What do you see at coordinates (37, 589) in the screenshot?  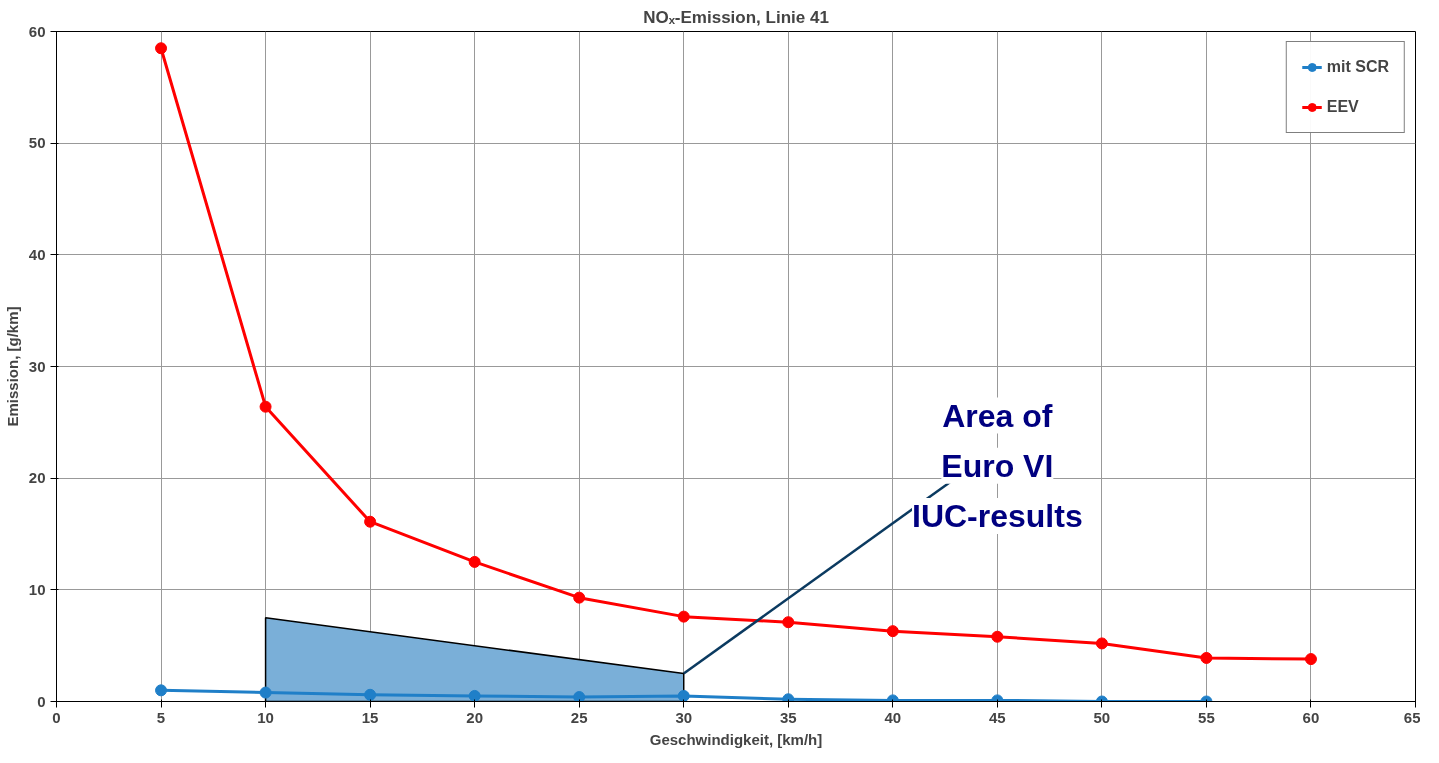 I see `y-tick-label: 10` at bounding box center [37, 589].